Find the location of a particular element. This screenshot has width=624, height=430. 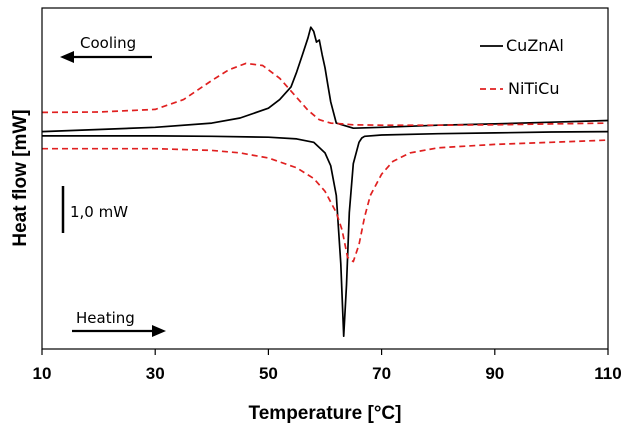

x-tick-label: 50 is located at coordinates (268, 373).